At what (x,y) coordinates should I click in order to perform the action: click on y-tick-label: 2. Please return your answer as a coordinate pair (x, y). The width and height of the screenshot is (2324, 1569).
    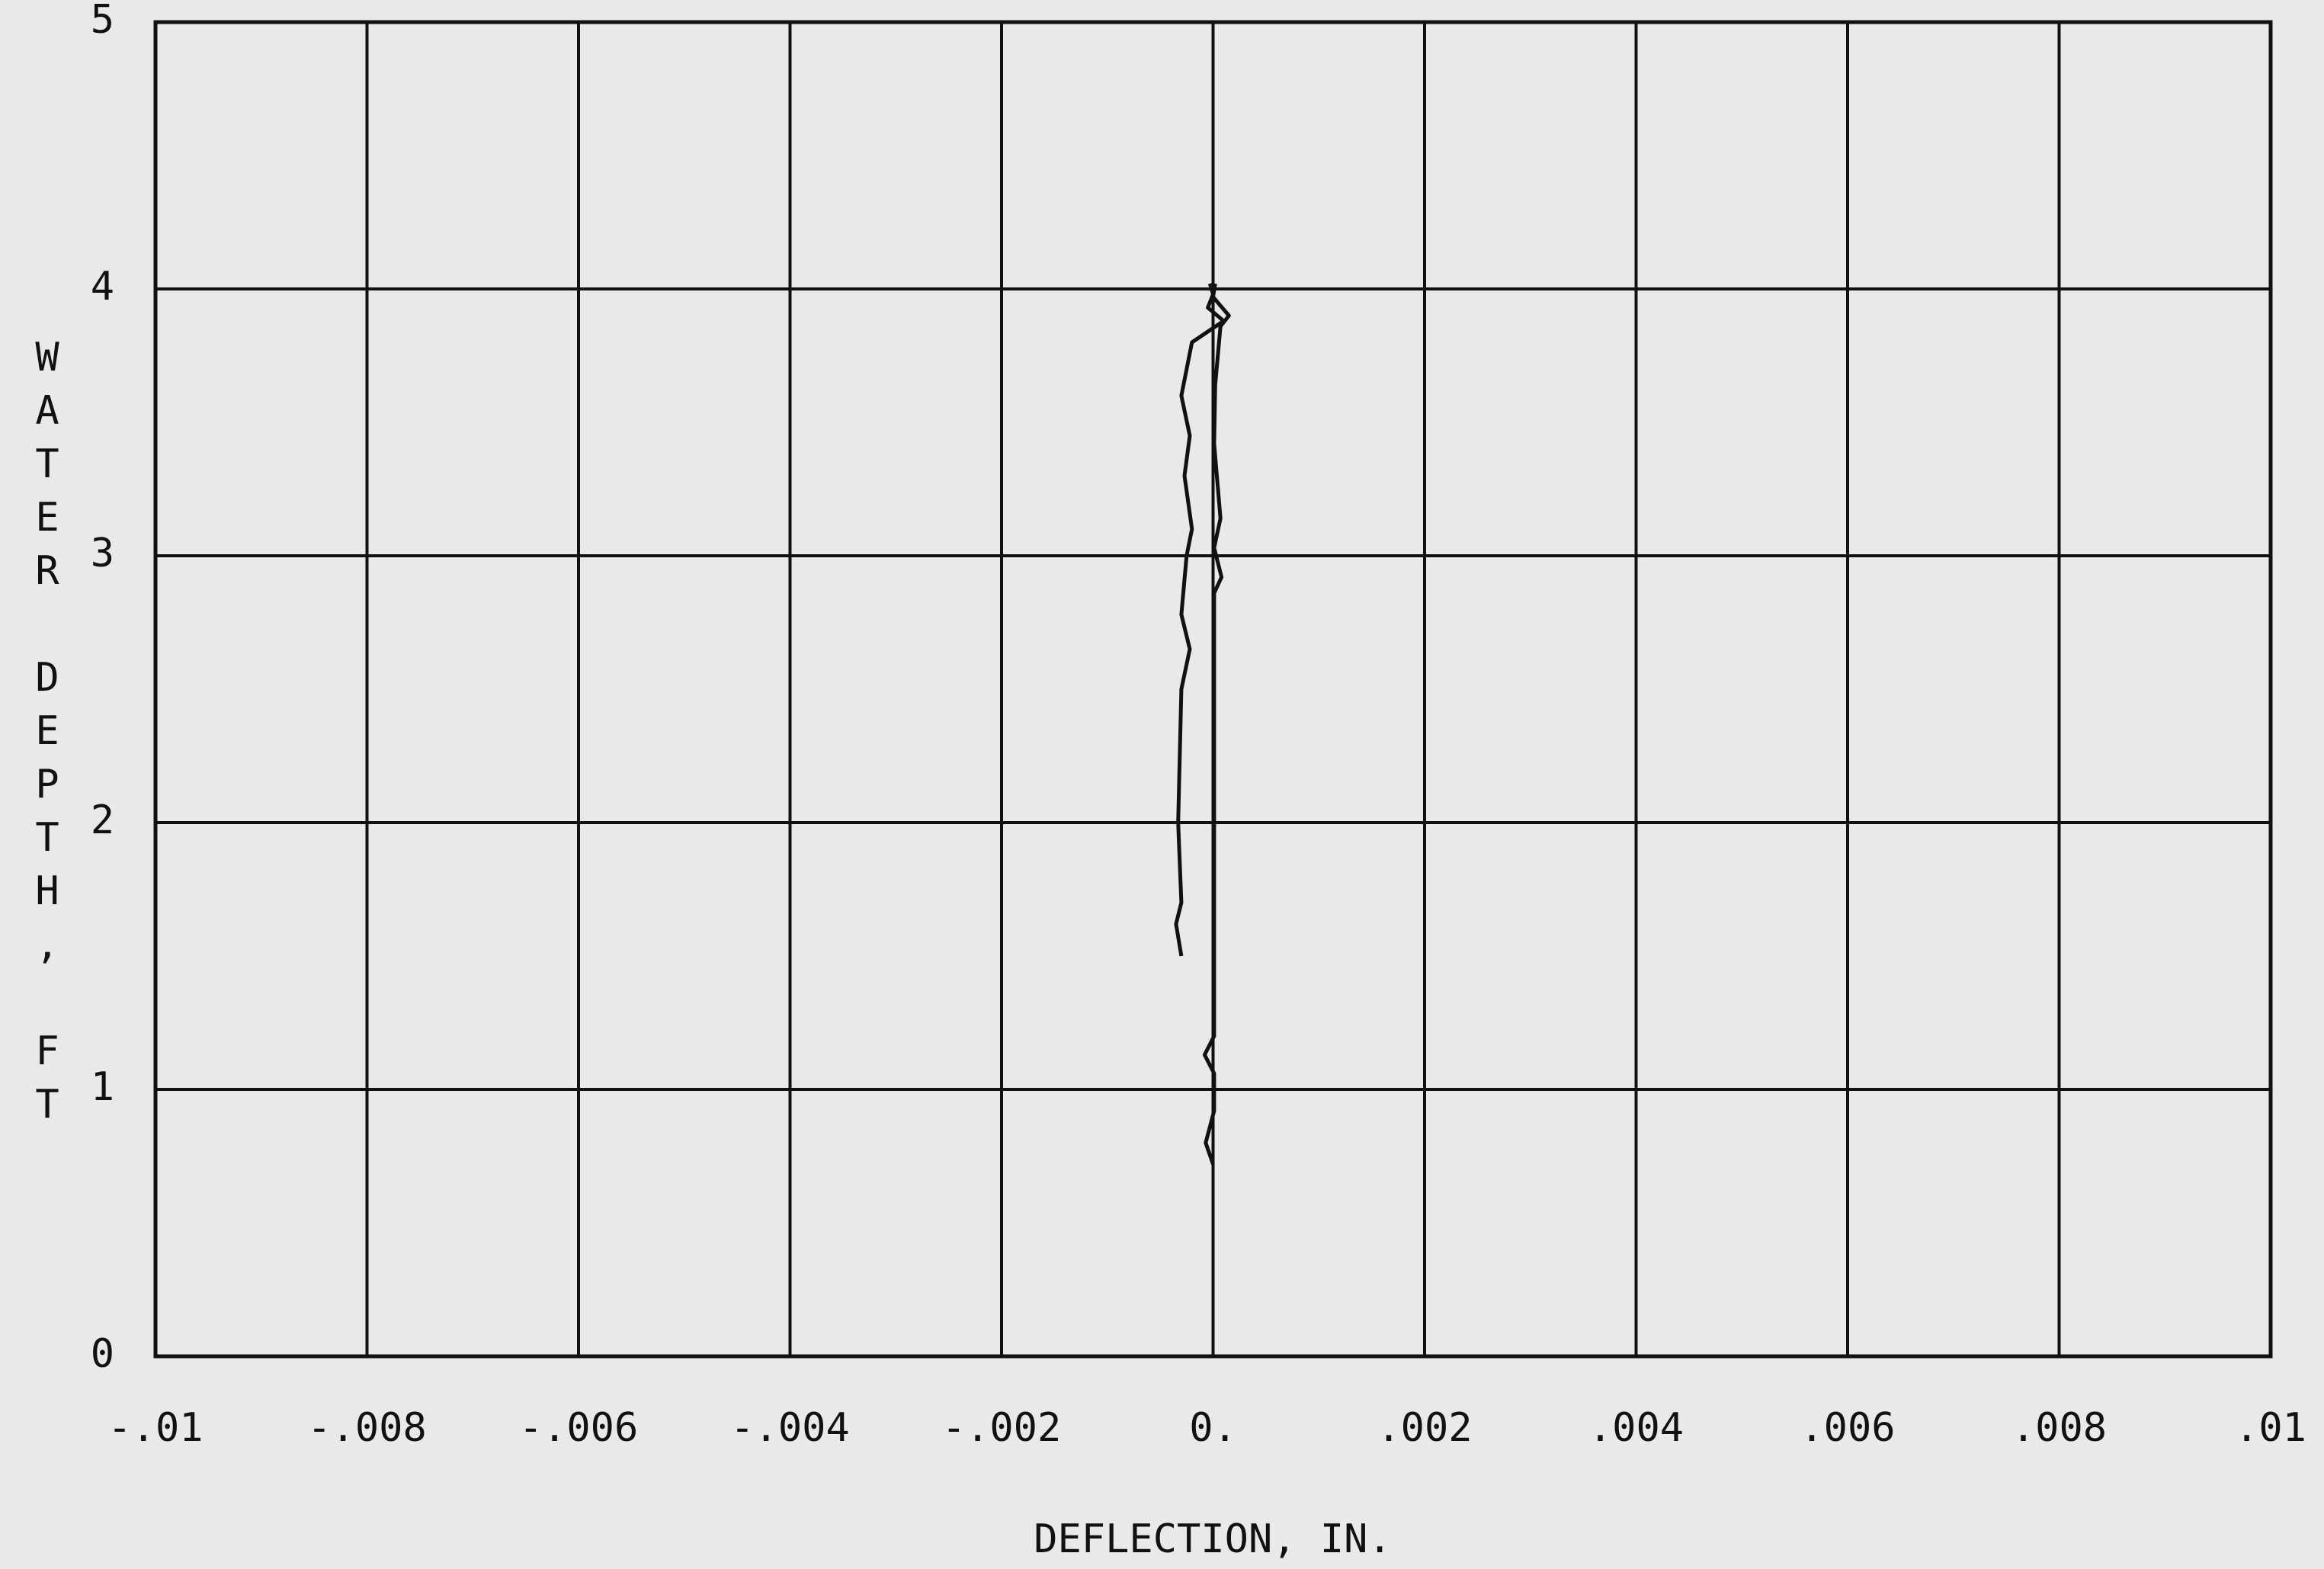
    Looking at the image, I should click on (102, 820).